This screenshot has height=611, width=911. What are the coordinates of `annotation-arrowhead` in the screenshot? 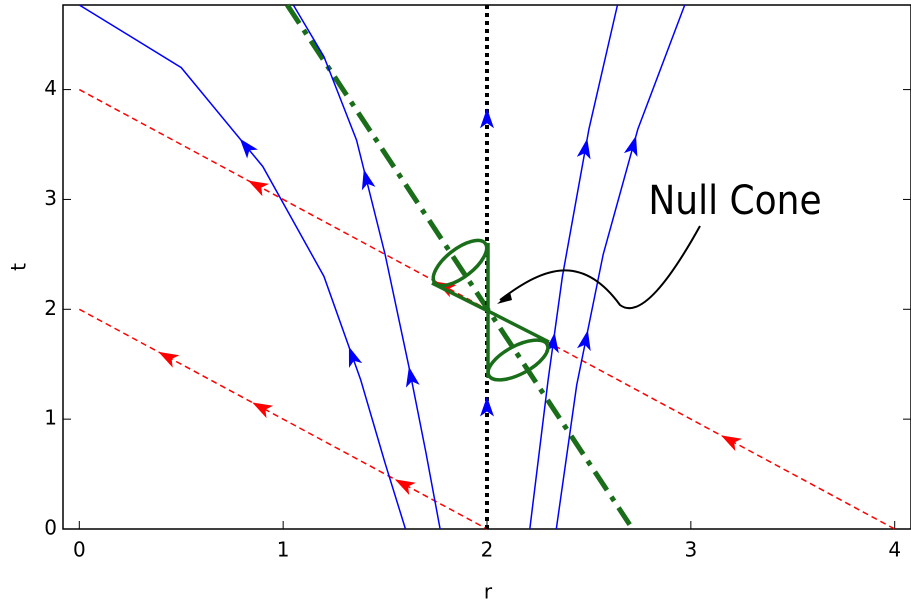 It's located at (504, 298).